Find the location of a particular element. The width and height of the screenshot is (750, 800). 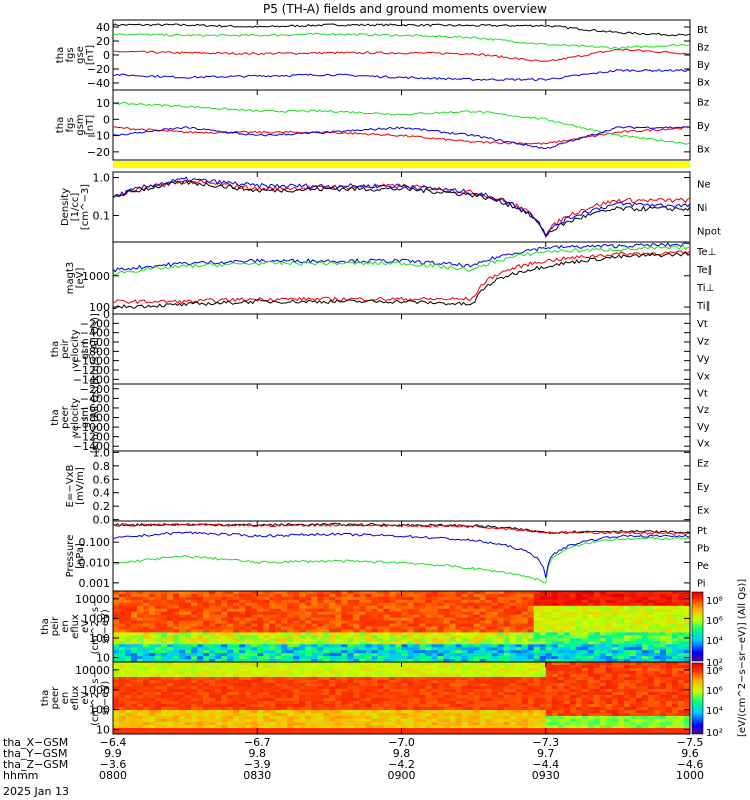

y-tick-label: −1000 is located at coordinates (91, 427).